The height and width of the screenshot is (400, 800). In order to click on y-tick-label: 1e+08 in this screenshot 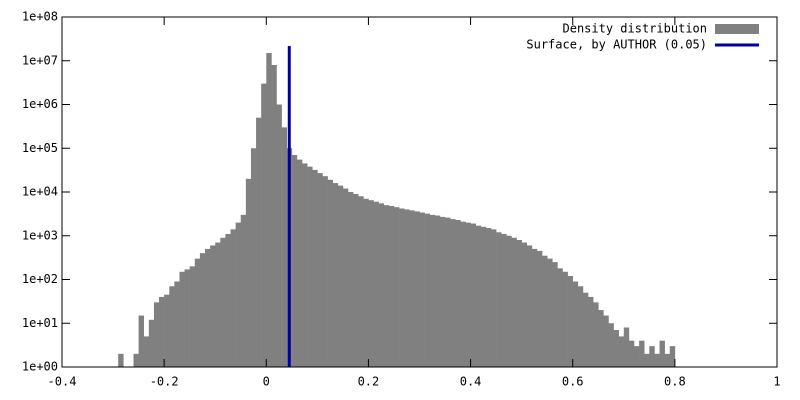, I will do `click(40, 17)`.